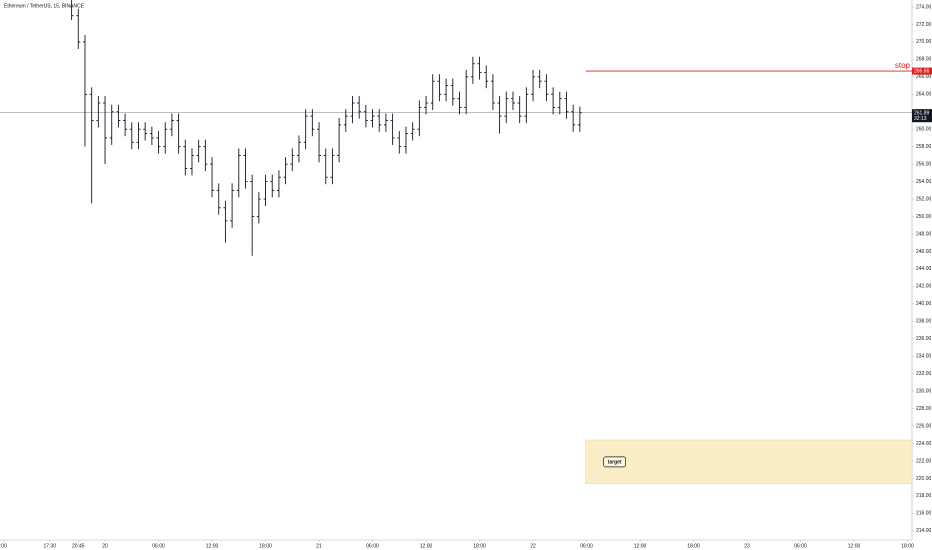 Image resolution: width=932 pixels, height=550 pixels. What do you see at coordinates (924, 252) in the screenshot?
I see `y-tick-label: 246.00` at bounding box center [924, 252].